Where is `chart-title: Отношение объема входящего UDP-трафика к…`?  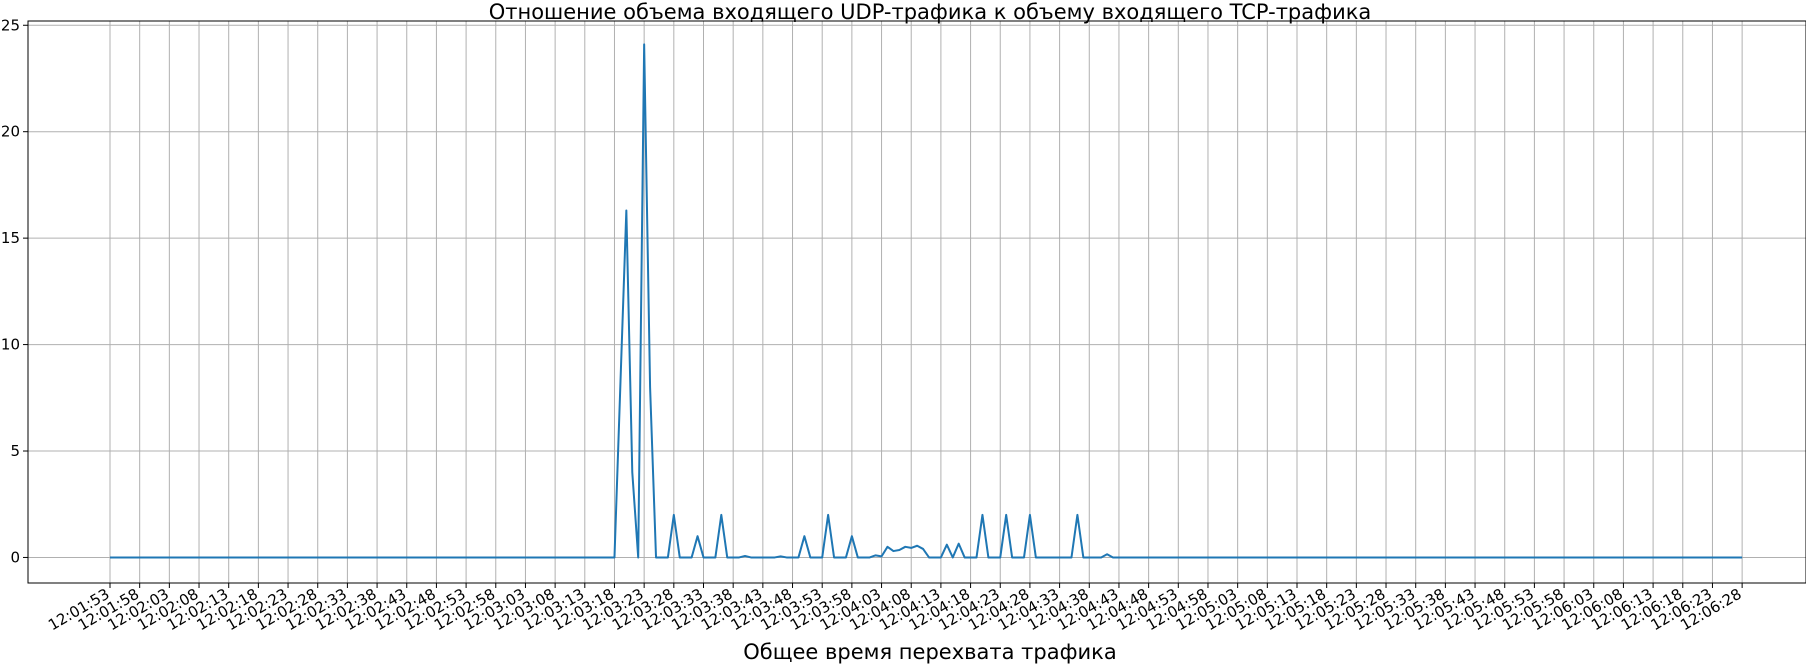
chart-title: Отношение объема входящего UDP-трафика к… is located at coordinates (930, 12).